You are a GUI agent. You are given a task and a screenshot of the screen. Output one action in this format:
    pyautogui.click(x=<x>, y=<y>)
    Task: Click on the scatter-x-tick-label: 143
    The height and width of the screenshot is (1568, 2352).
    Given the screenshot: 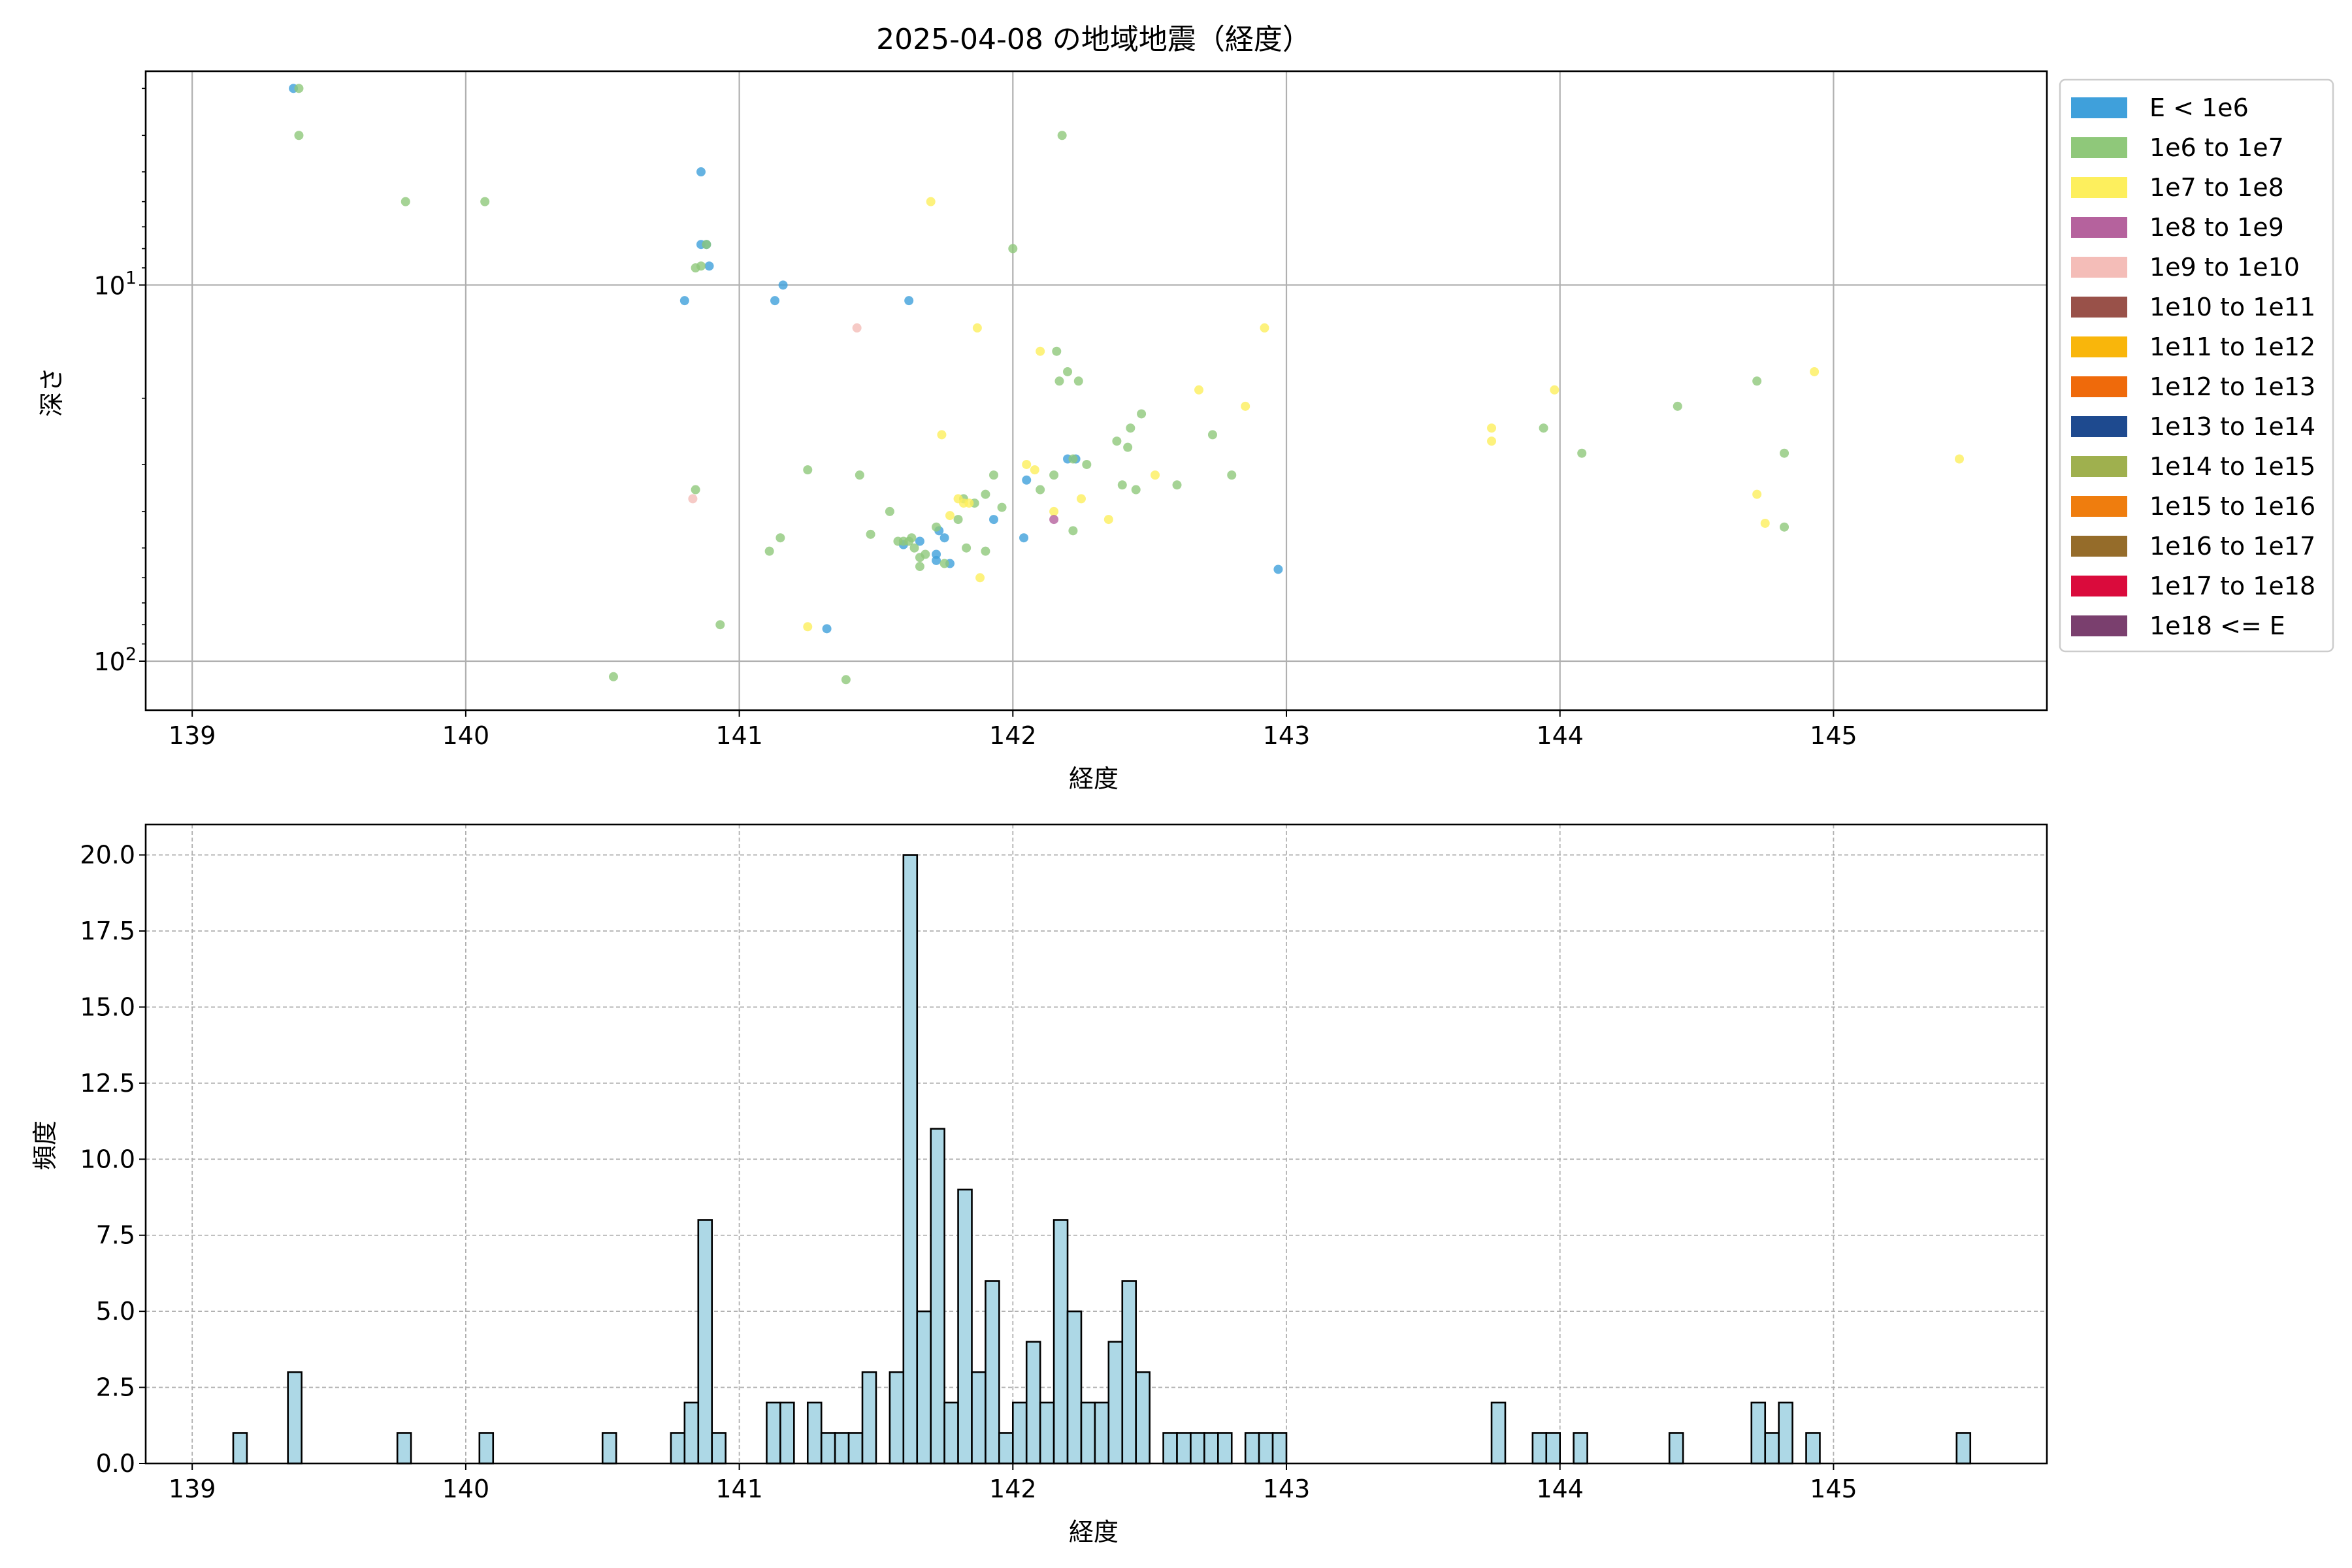 What is the action you would take?
    pyautogui.click(x=1287, y=735)
    